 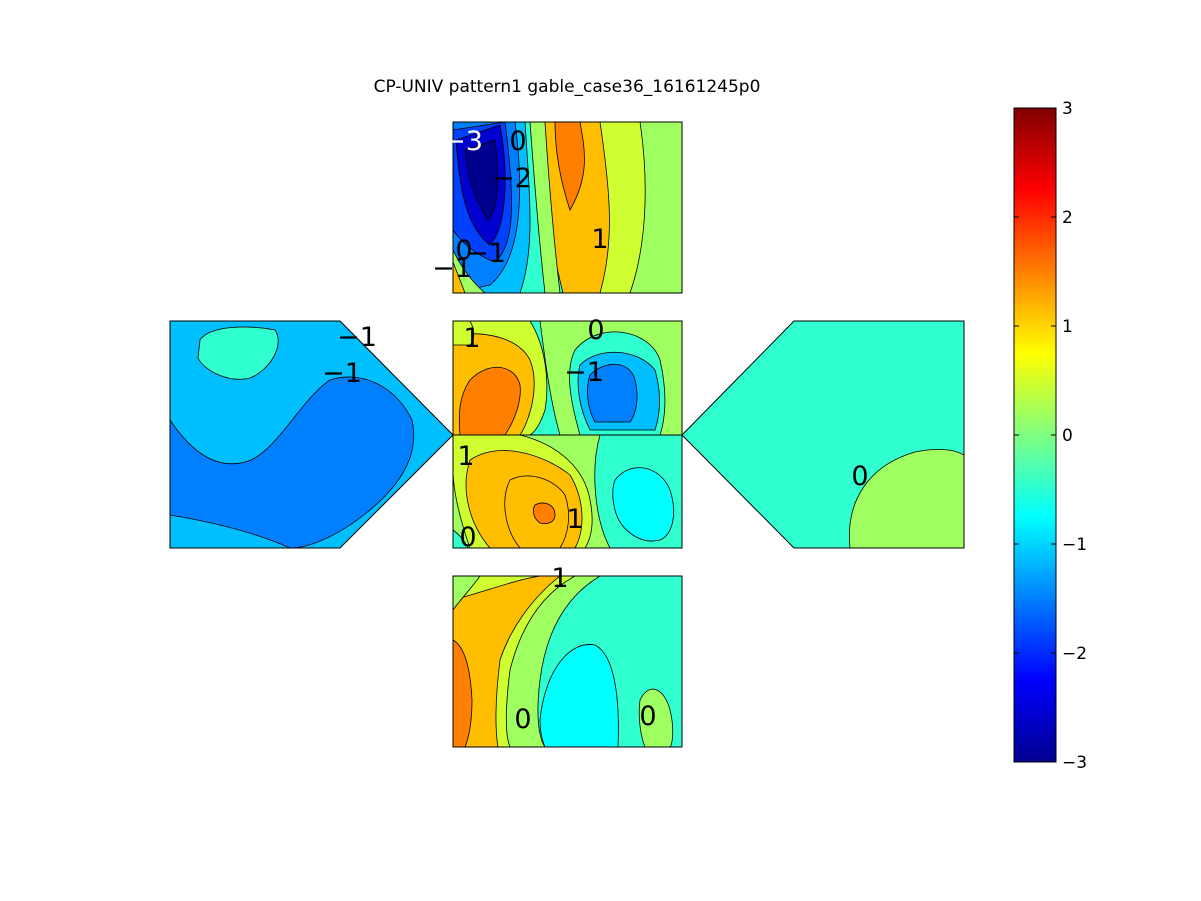 I want to click on colorbar-tick-label: −3, so click(x=1074, y=763).